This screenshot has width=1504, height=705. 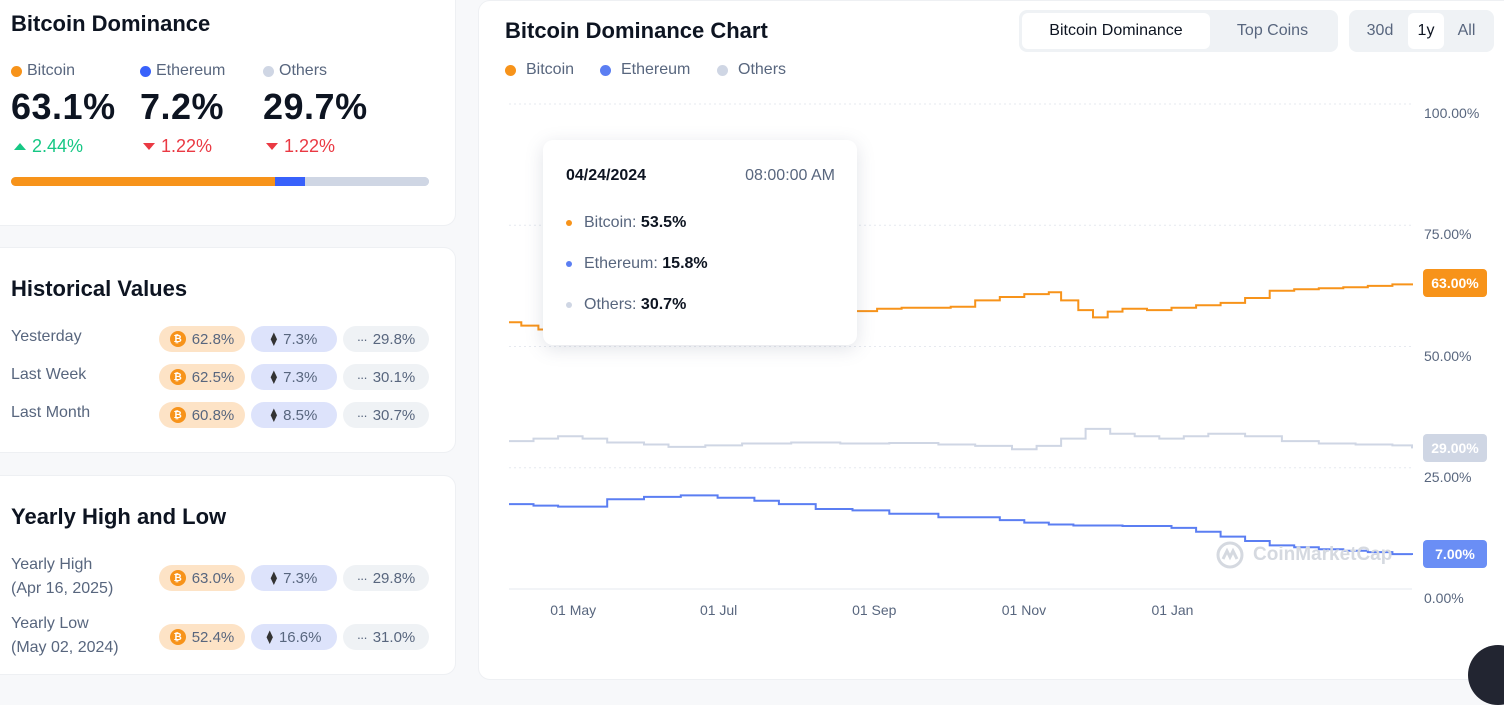 What do you see at coordinates (573, 610) in the screenshot?
I see `x-axis-tick-label: 01 May` at bounding box center [573, 610].